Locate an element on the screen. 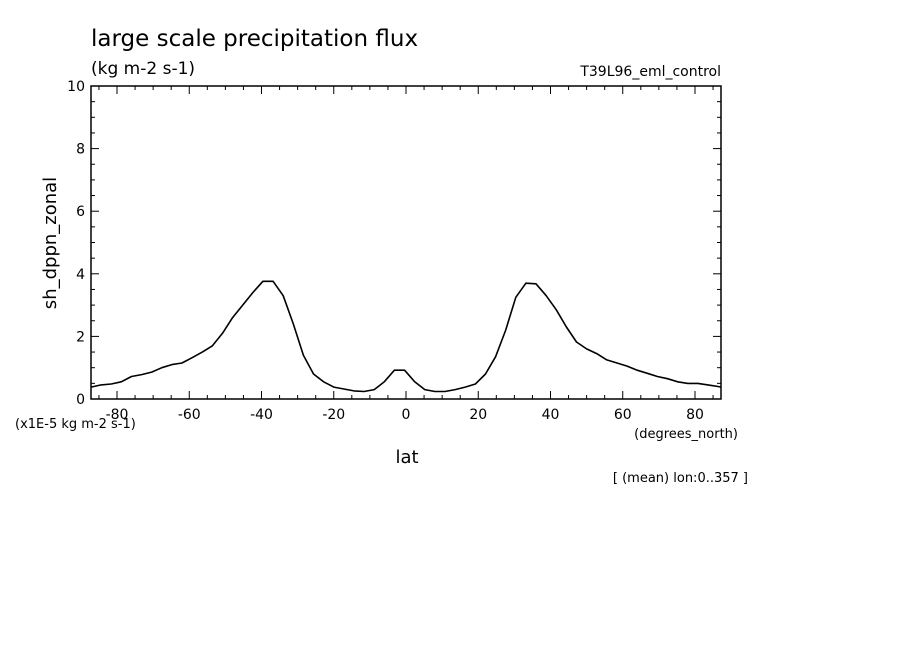 The height and width of the screenshot is (654, 904). y-tick-label: 8 is located at coordinates (80, 150).